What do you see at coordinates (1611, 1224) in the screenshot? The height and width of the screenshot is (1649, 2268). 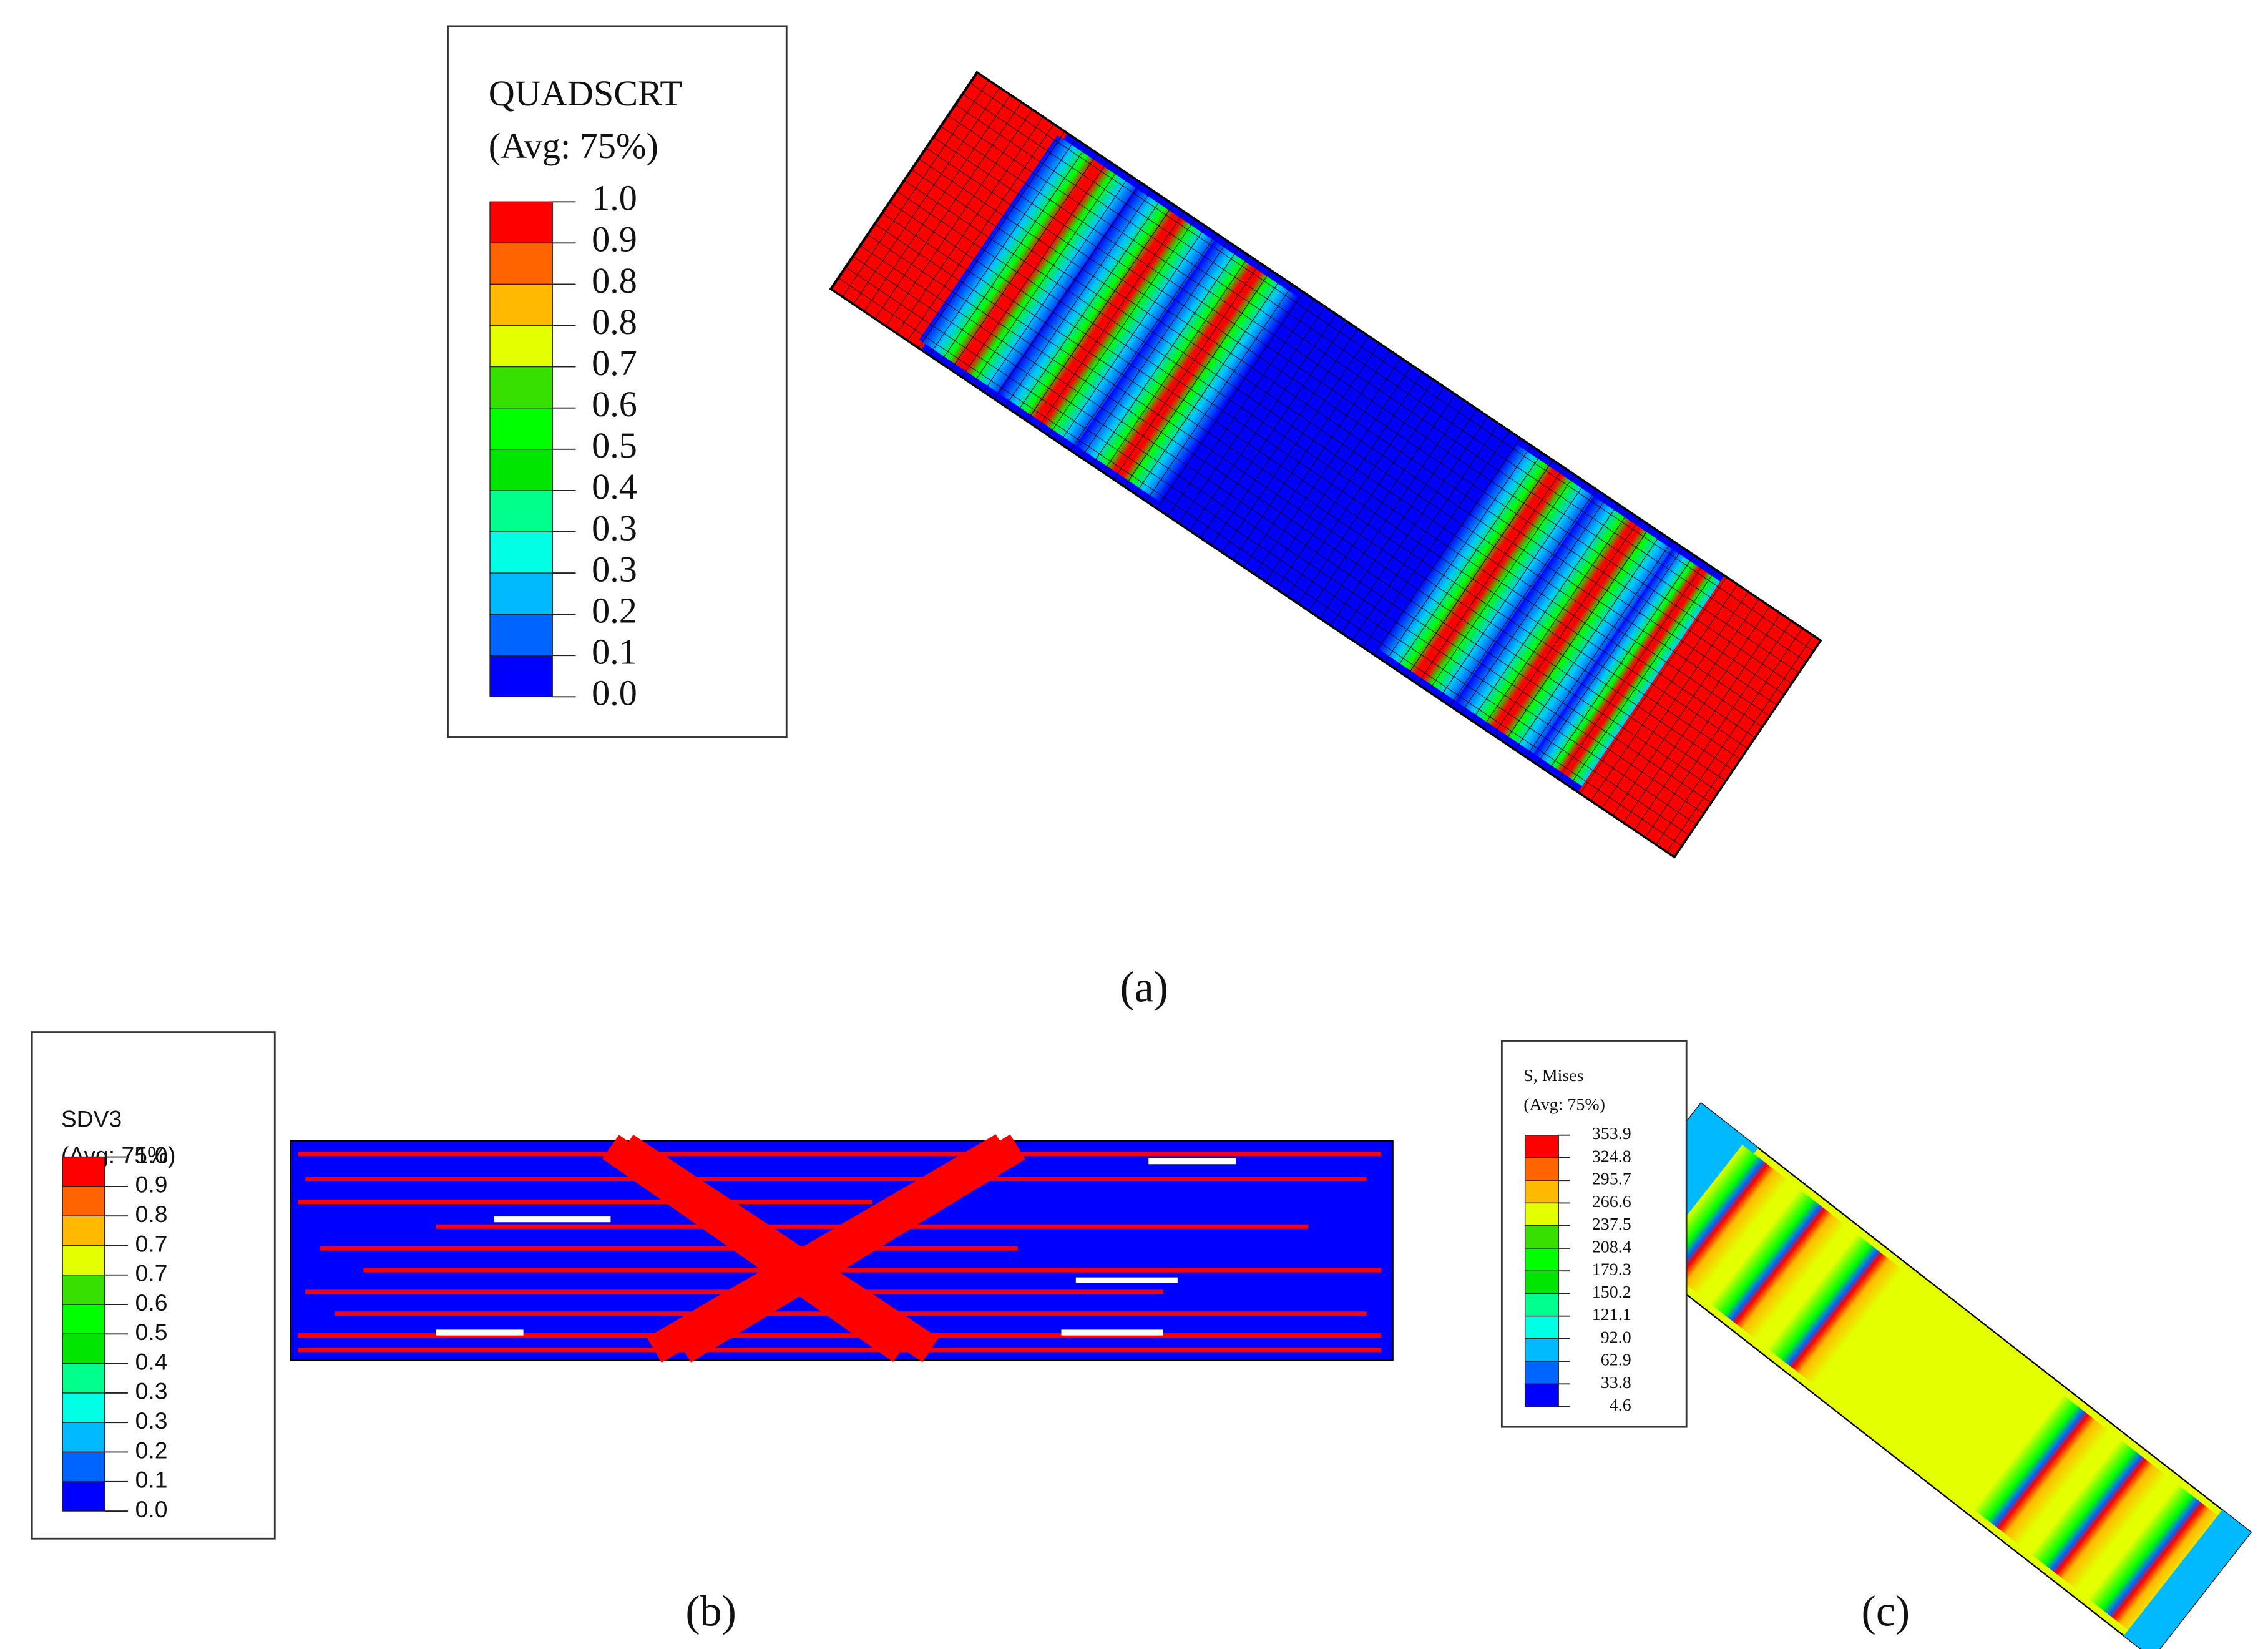 I see `legend-tick-label: 237.5` at bounding box center [1611, 1224].